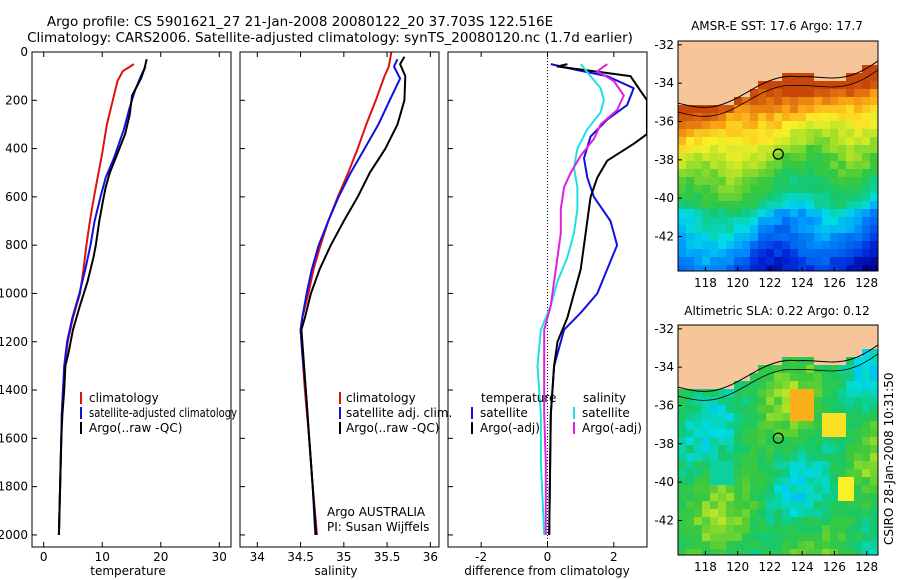 This screenshot has height=580, width=900. What do you see at coordinates (776, 311) in the screenshot?
I see `sla-map-title: Altimetric SLA: 0.22 Argo: 0.12` at bounding box center [776, 311].